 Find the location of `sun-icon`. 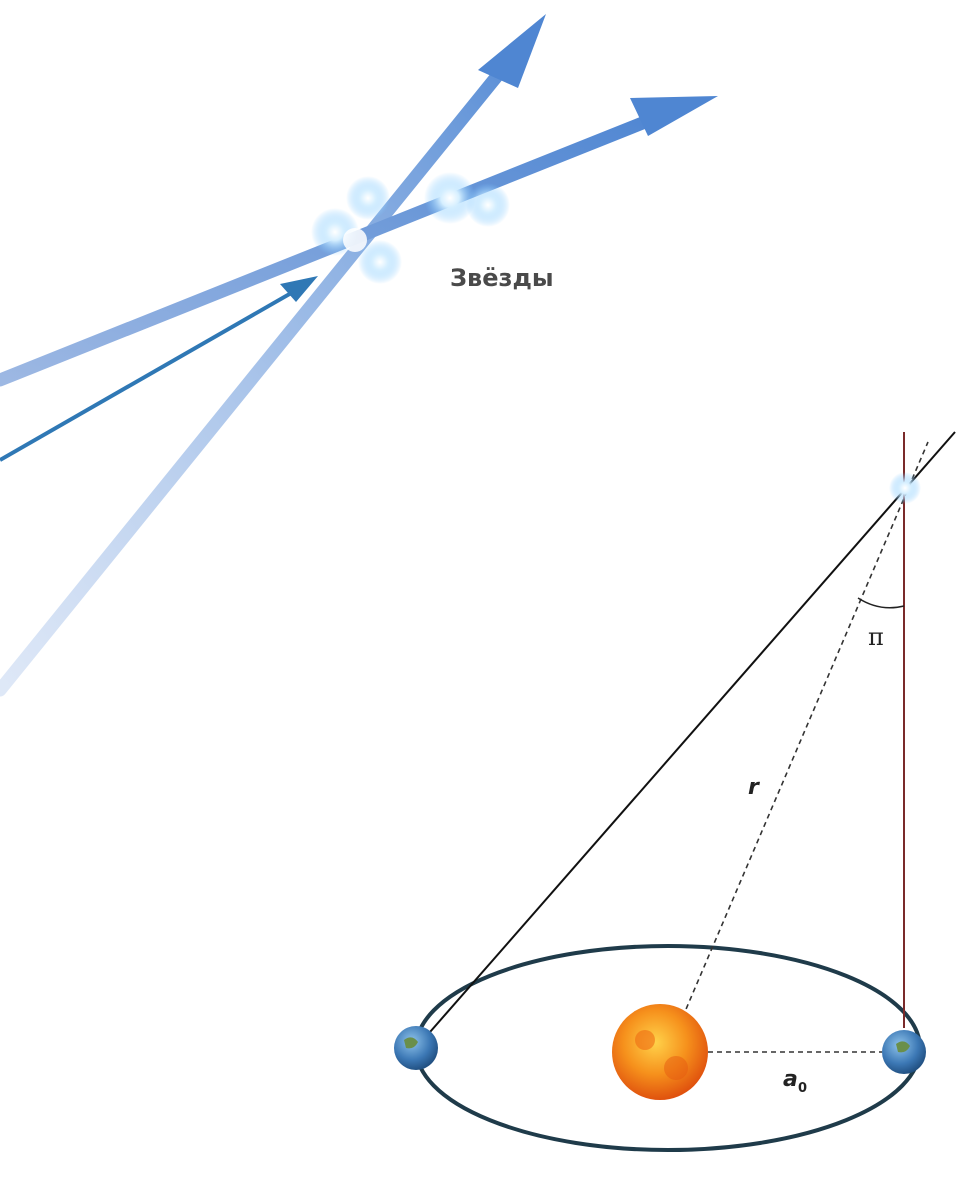

sun-icon is located at coordinates (660, 1052).